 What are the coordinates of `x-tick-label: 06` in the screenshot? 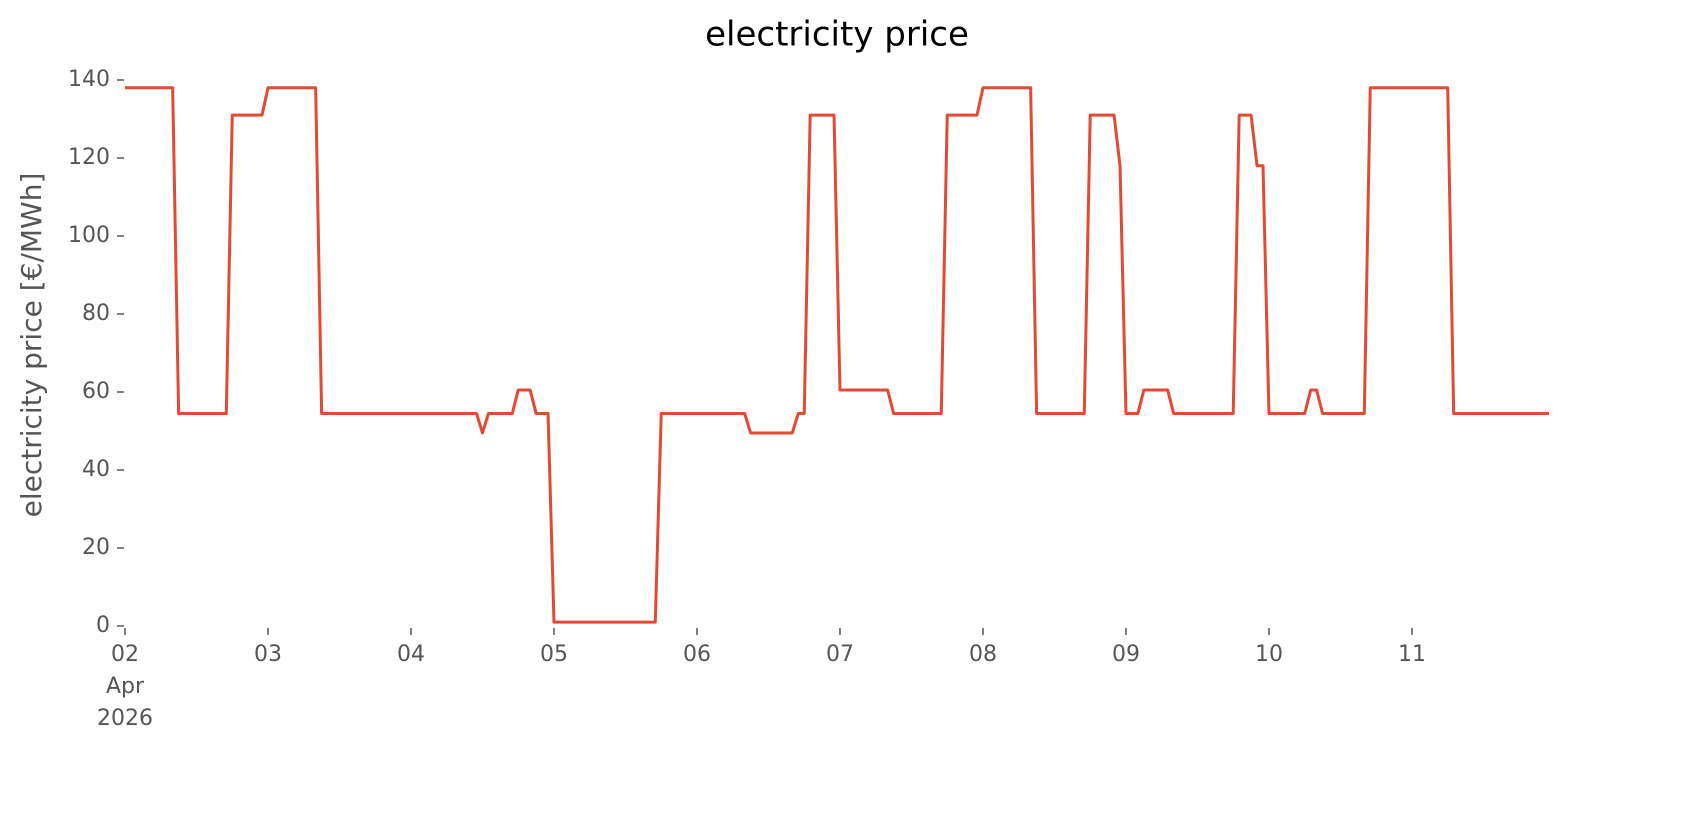 It's located at (696, 654).